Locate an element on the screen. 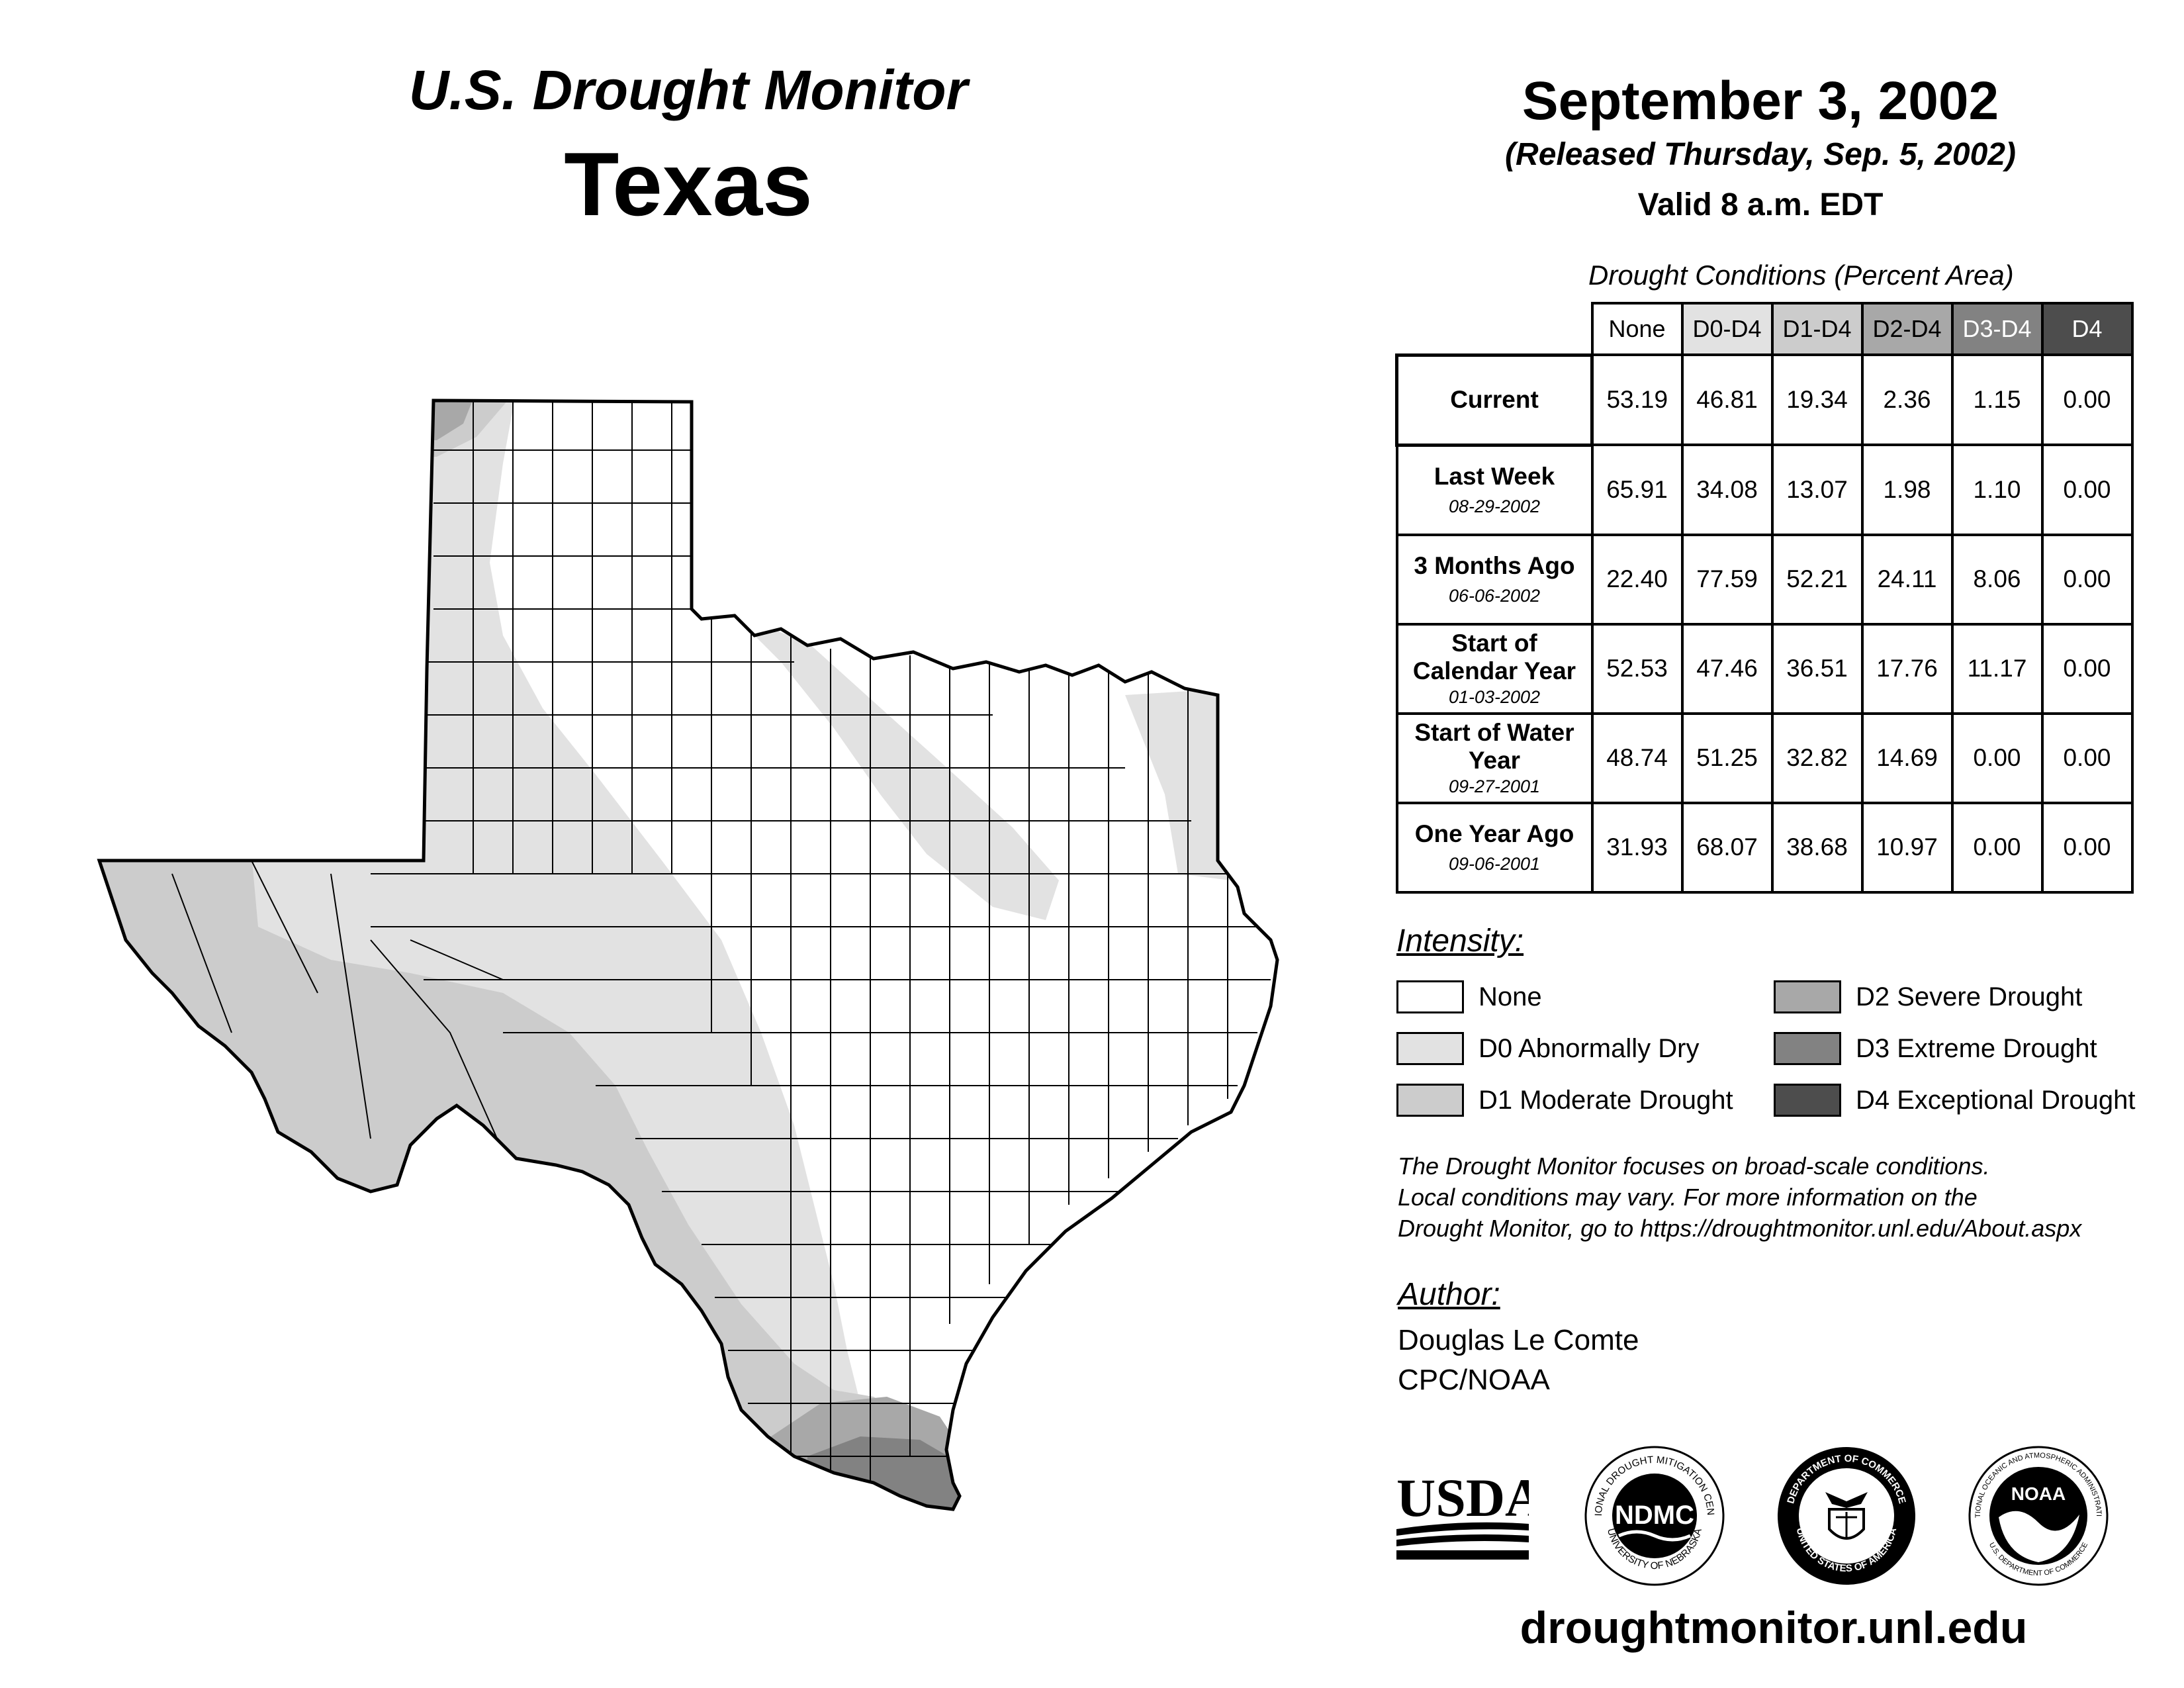  col-header-none: None is located at coordinates (1637, 329).